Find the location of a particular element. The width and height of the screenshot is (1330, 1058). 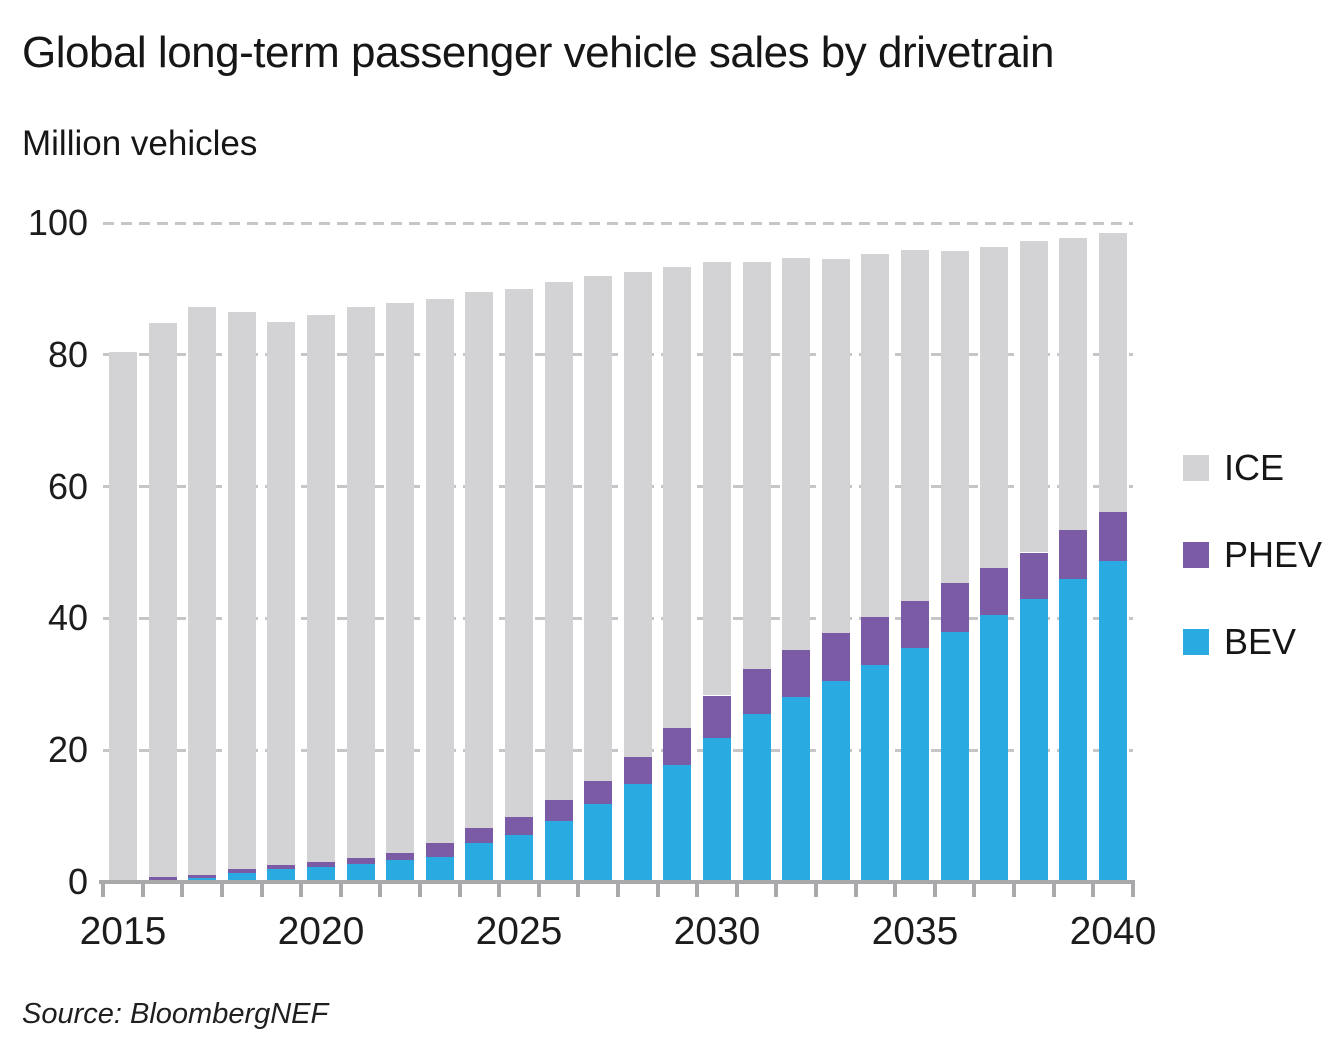

bar-segment-phev-2034 is located at coordinates (875, 641).